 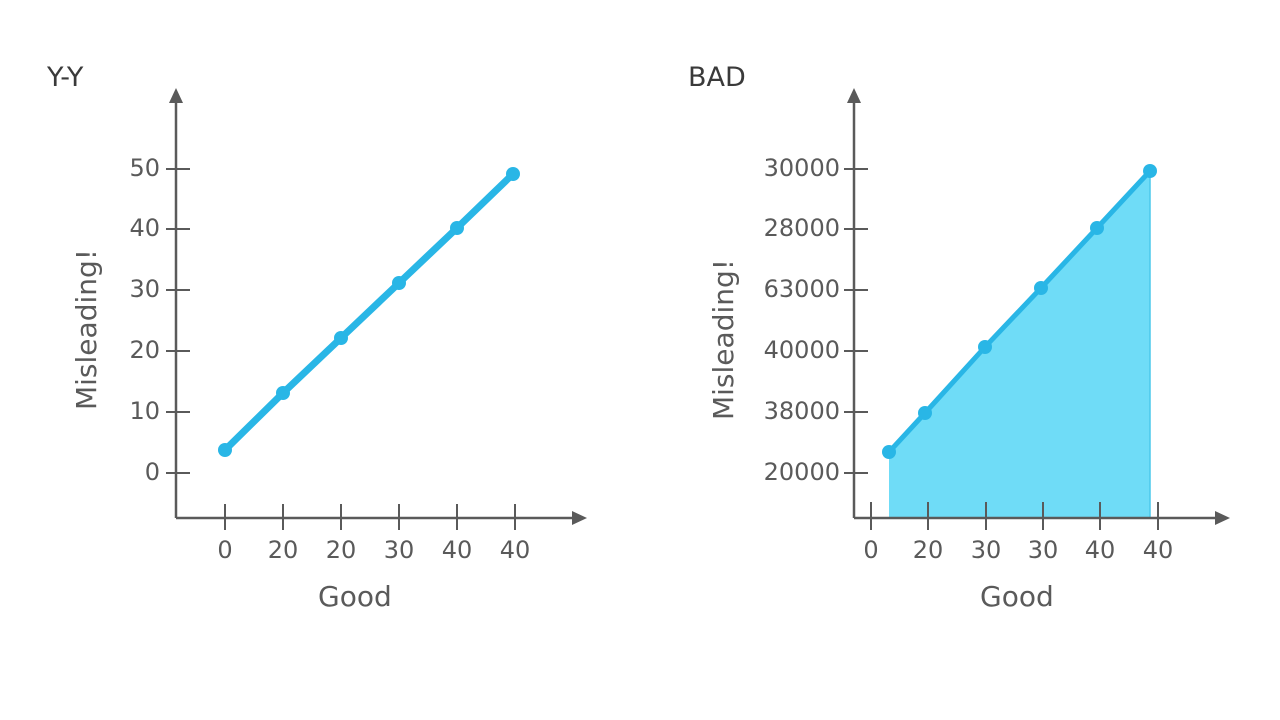 I want to click on right-y-tick-label: 38000, so click(x=801, y=411).